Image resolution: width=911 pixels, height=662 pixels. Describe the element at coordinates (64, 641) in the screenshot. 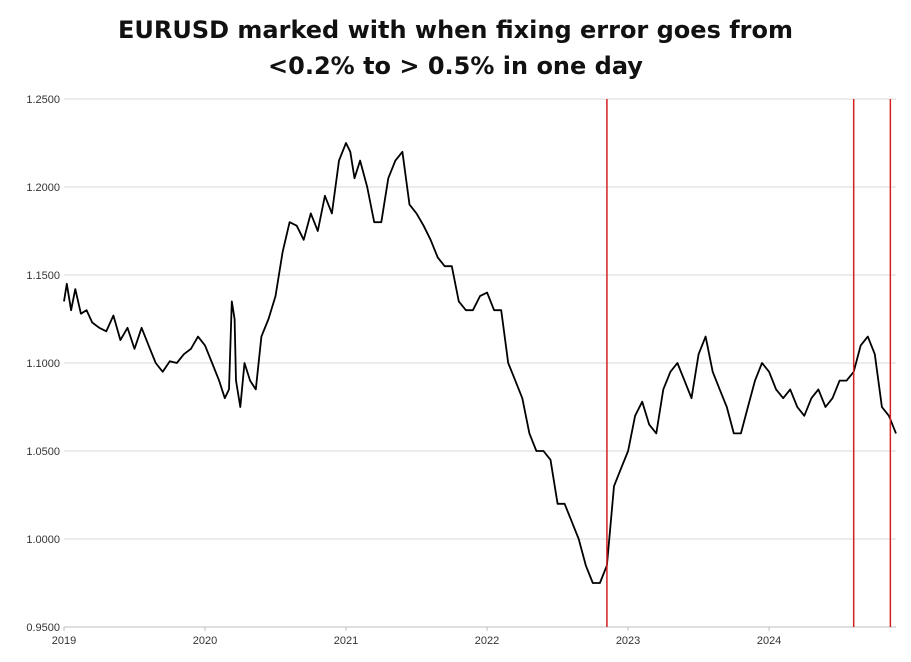

I see `x-tick-label: 2019` at that location.